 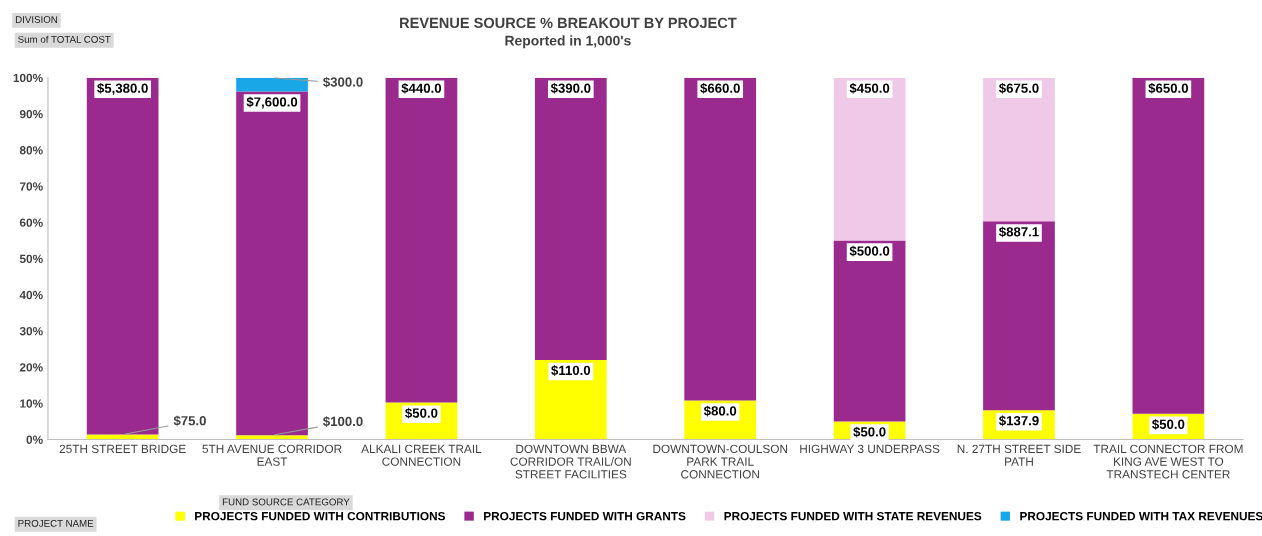 I want to click on x-tick-label: ALKALI CREEK TRAIL CONNECTION, so click(x=421, y=455).